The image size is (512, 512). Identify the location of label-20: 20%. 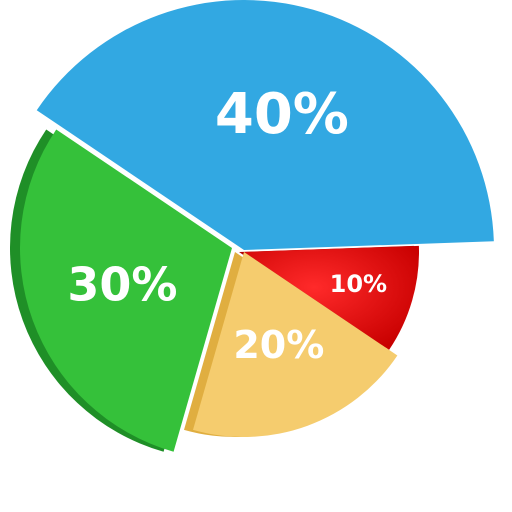
(278, 345).